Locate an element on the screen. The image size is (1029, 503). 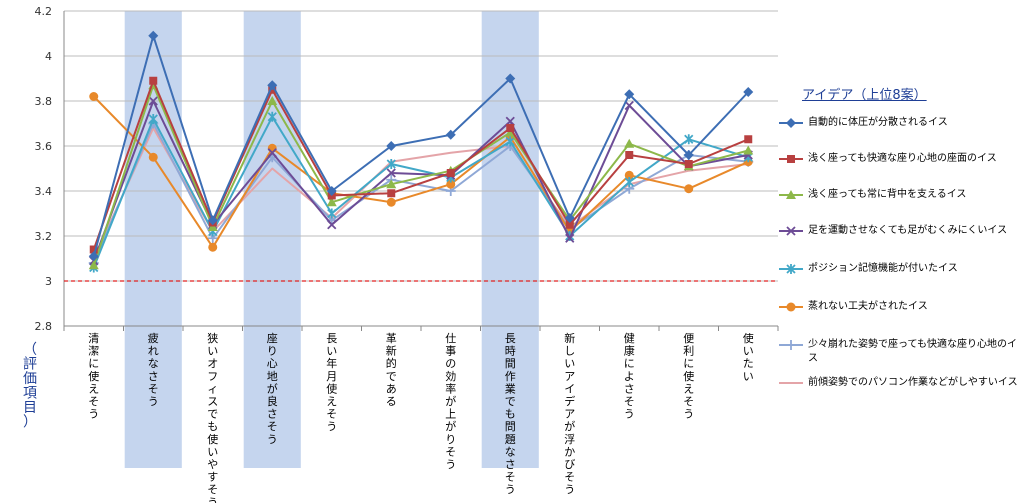
x-tick-label: 座り心地が良さそう is located at coordinates (272, 388).